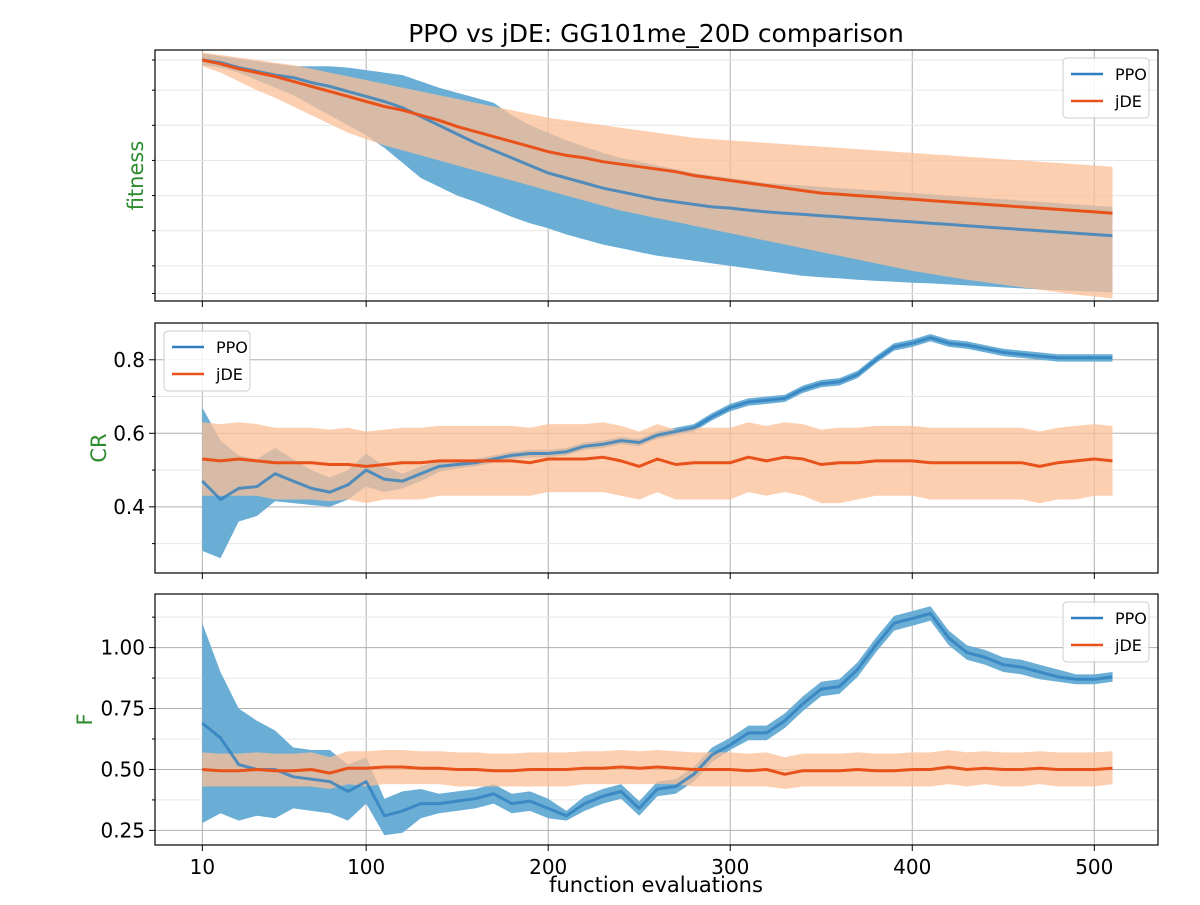 This screenshot has height=905, width=1200. I want to click on x-tick-label: 500, so click(1094, 867).